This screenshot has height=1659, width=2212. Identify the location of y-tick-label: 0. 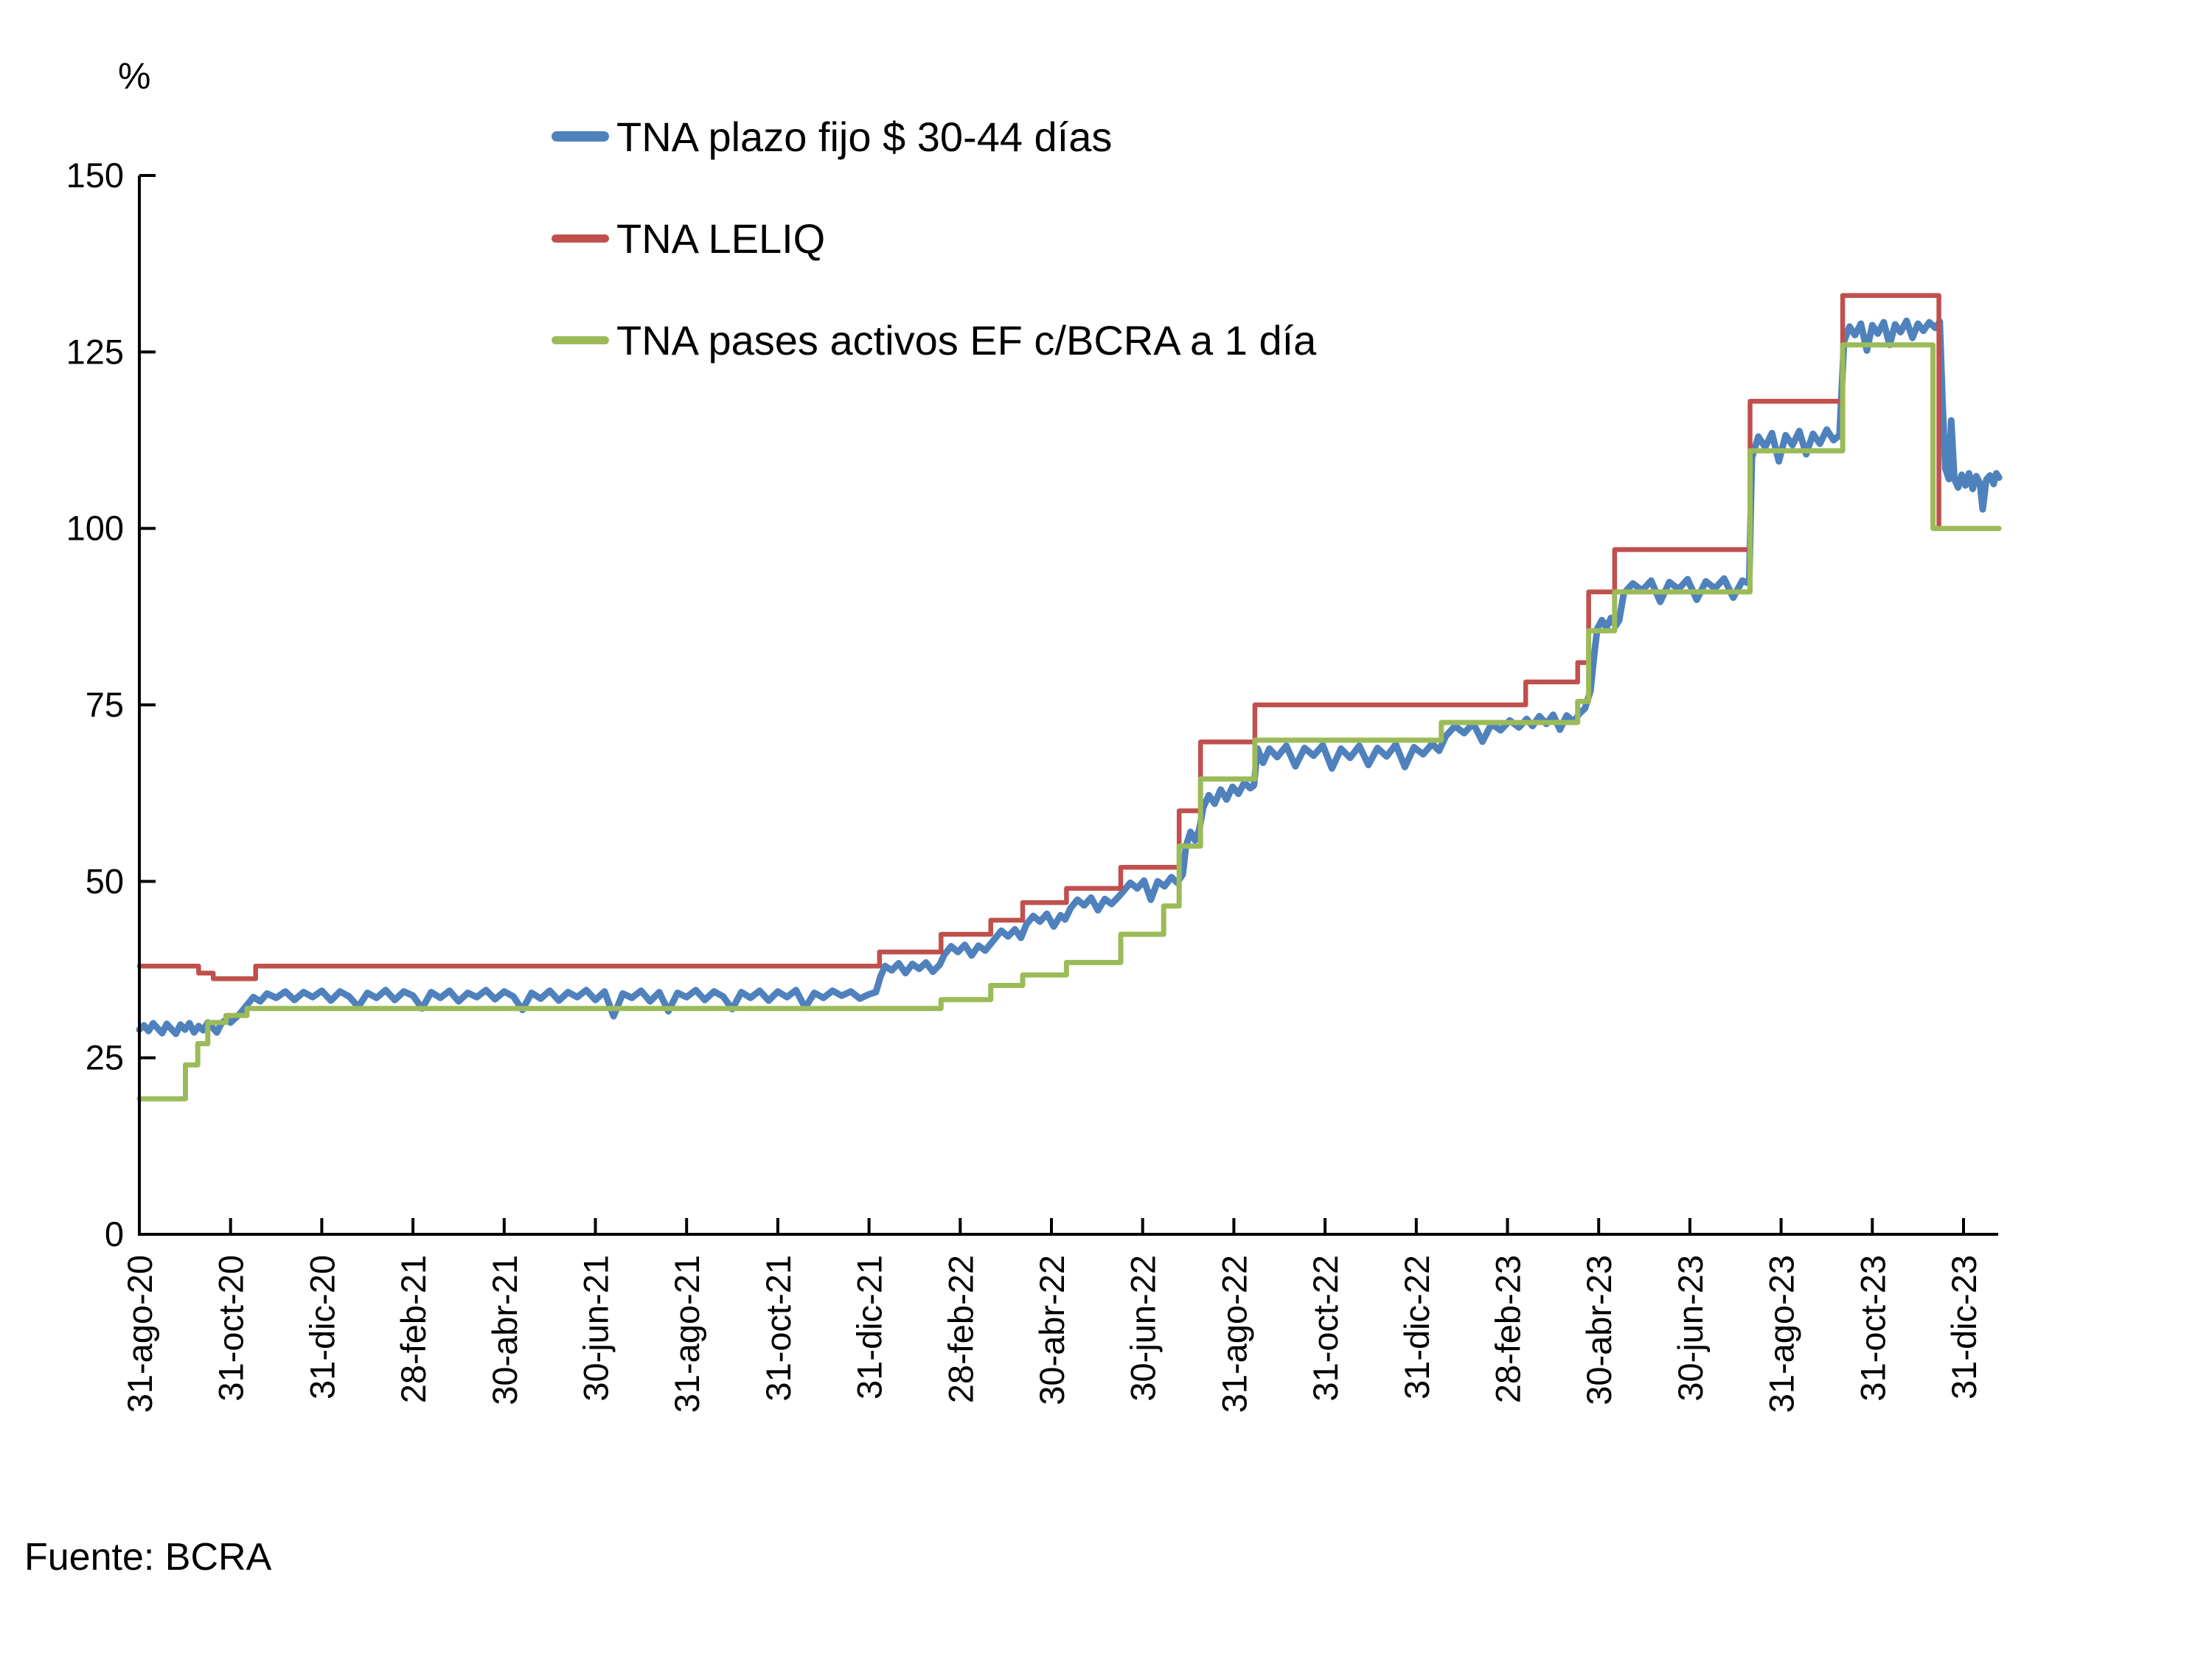
(114, 1233).